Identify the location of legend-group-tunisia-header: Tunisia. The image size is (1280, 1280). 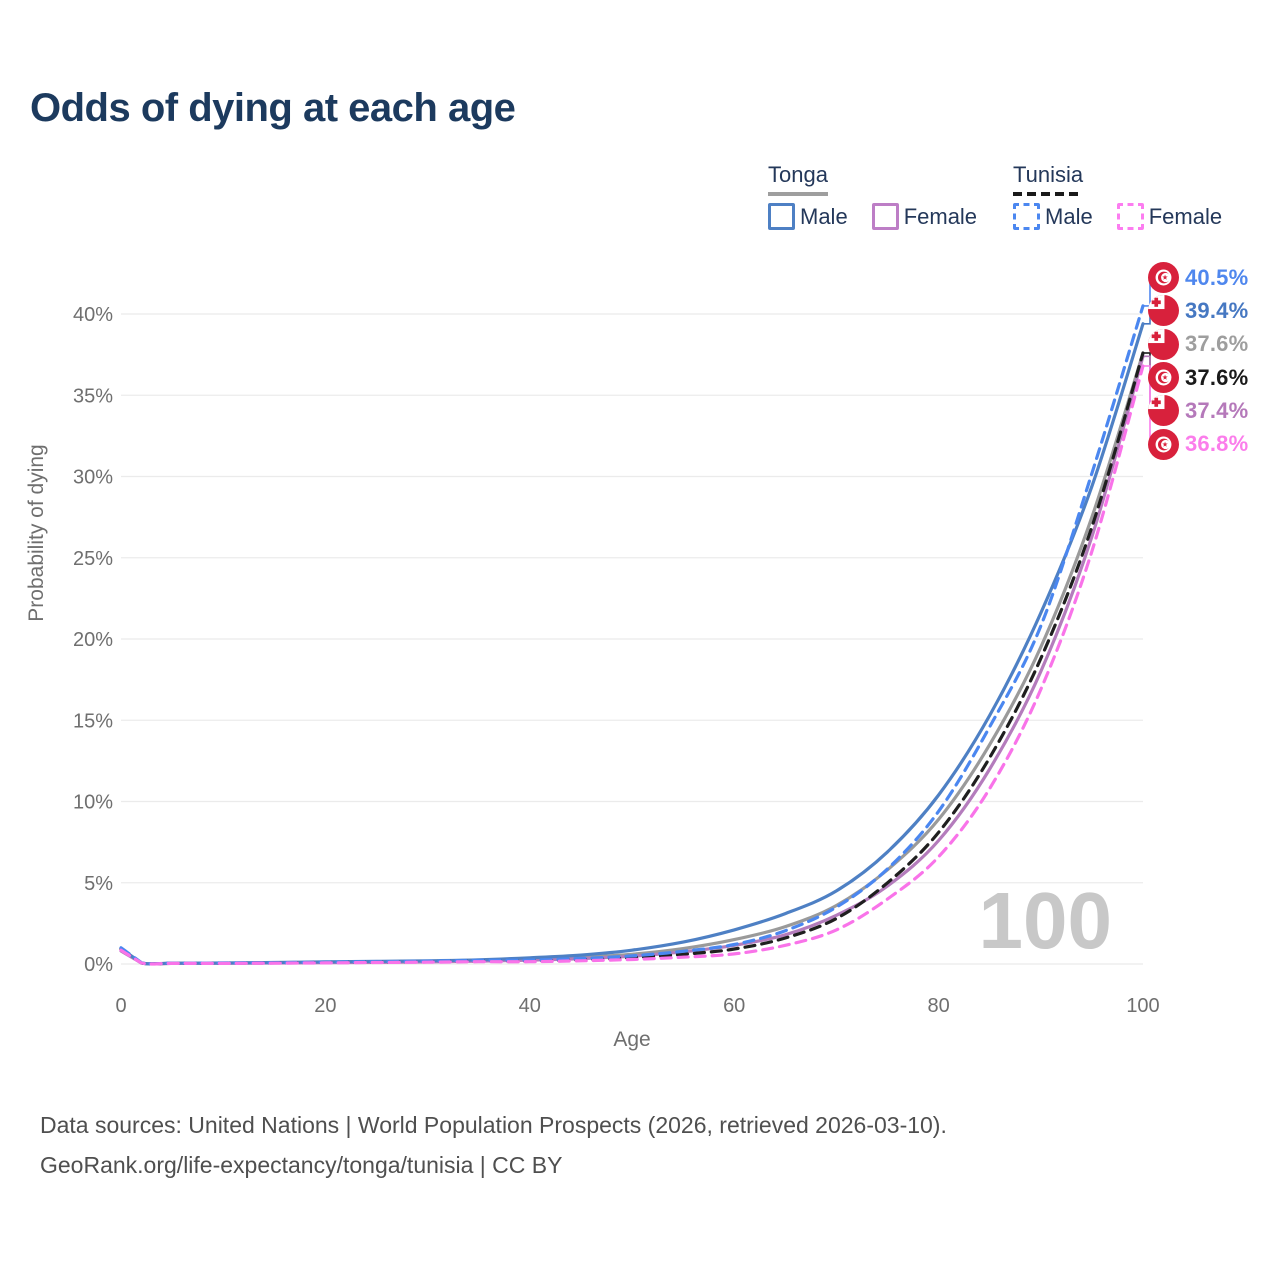
(1048, 179).